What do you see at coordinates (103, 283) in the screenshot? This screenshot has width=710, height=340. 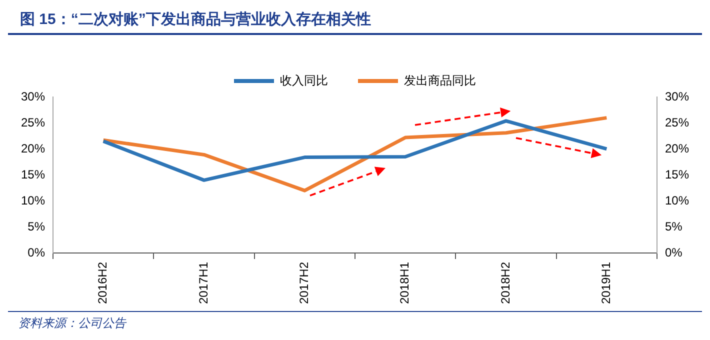 I see `x-tick-label: 2016H2` at bounding box center [103, 283].